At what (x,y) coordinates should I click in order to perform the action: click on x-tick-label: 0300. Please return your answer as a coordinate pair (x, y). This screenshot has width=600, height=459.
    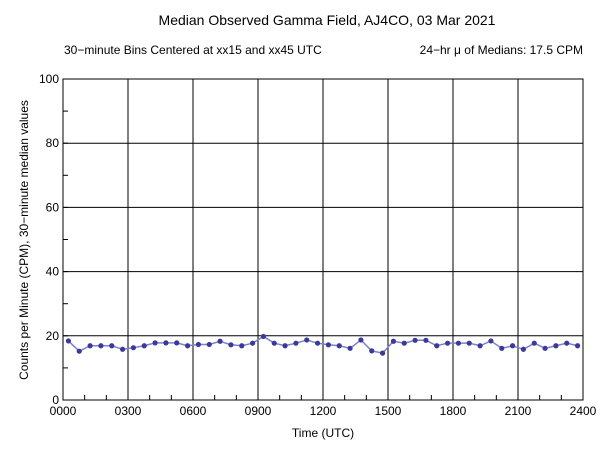
    Looking at the image, I should click on (128, 411).